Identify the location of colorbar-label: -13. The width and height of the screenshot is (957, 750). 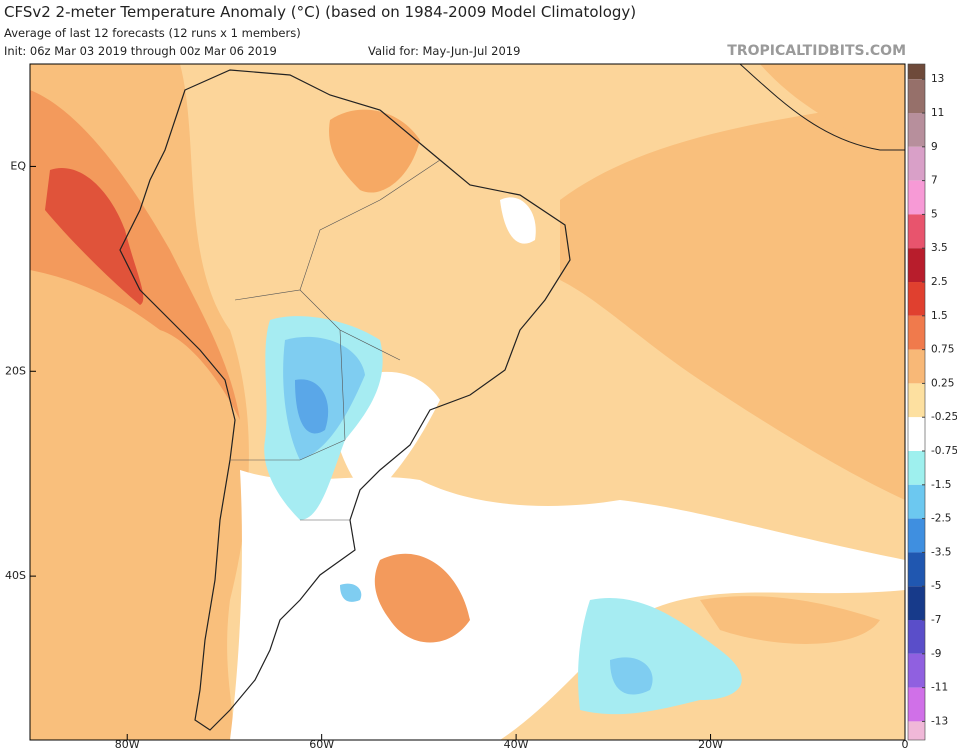
(939, 721).